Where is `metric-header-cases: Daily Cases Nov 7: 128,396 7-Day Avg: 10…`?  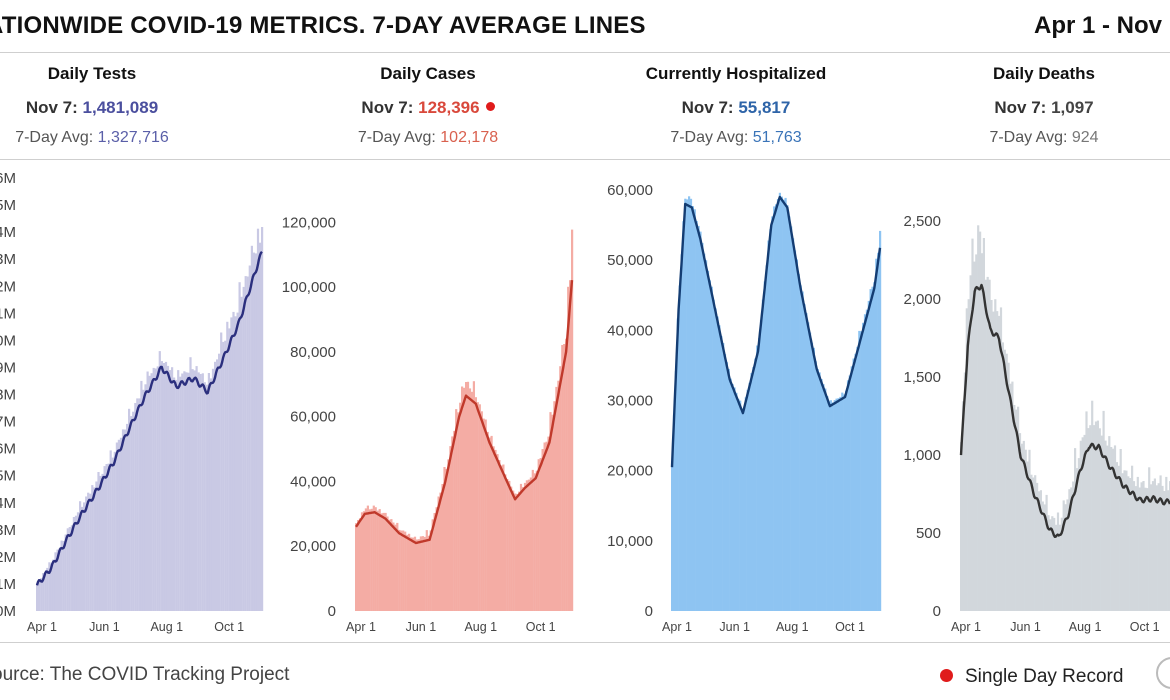
metric-header-cases: Daily Cases Nov 7: 128,396 7-Day Avg: 10… is located at coordinates (428, 106).